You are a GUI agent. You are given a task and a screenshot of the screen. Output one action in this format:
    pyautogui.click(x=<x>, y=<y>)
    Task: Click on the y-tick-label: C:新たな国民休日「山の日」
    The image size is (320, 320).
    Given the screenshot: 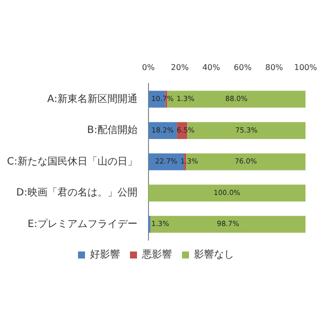 What is the action you would take?
    pyautogui.click(x=72, y=161)
    